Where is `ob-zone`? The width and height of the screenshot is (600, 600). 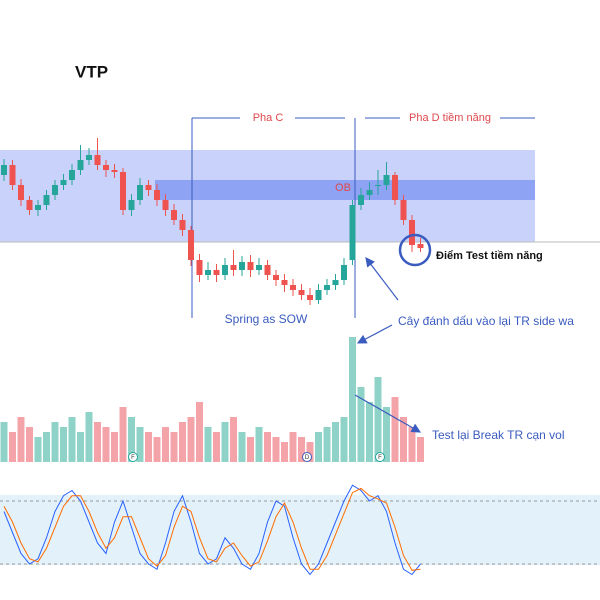
ob-zone is located at coordinates (345, 190).